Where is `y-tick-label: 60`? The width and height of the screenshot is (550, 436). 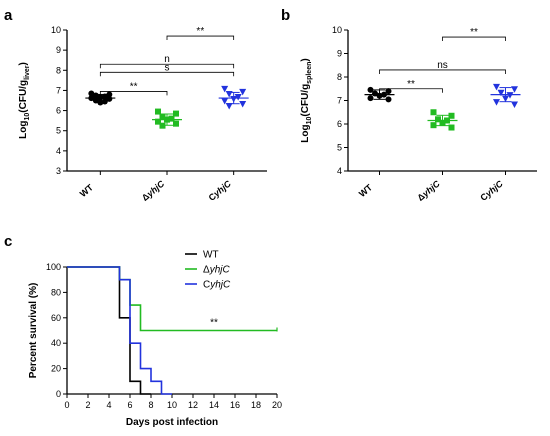
y-tick-label: 60 is located at coordinates (56, 318).